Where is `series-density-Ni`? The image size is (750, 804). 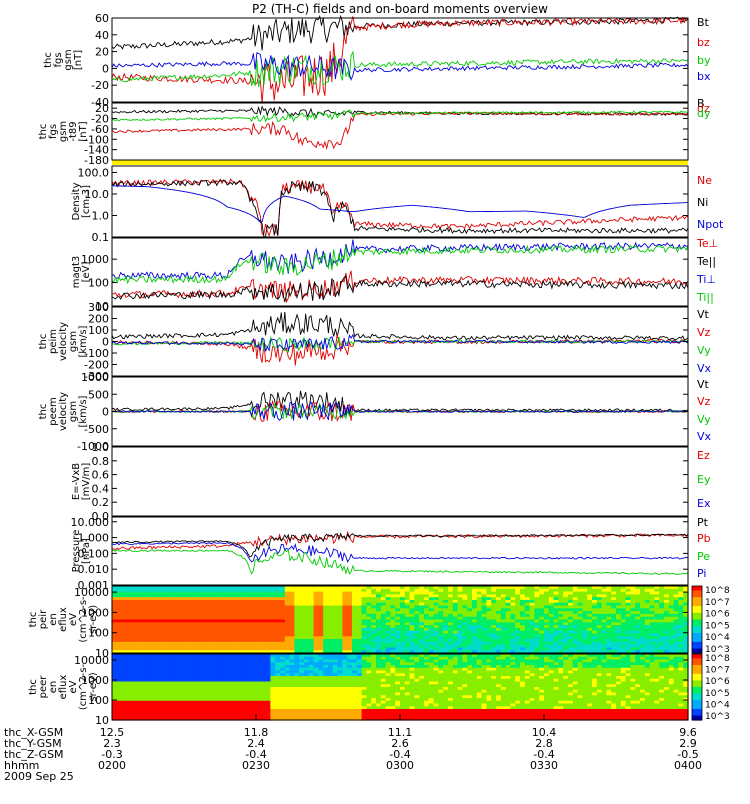 series-density-Ni is located at coordinates (400, 208).